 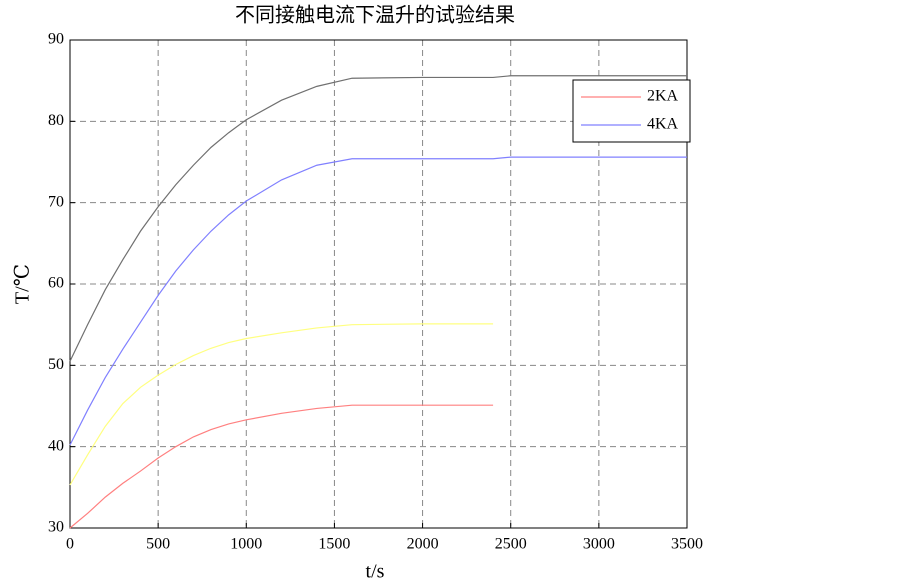 I want to click on y-tick-label: 50, so click(x=56, y=364).